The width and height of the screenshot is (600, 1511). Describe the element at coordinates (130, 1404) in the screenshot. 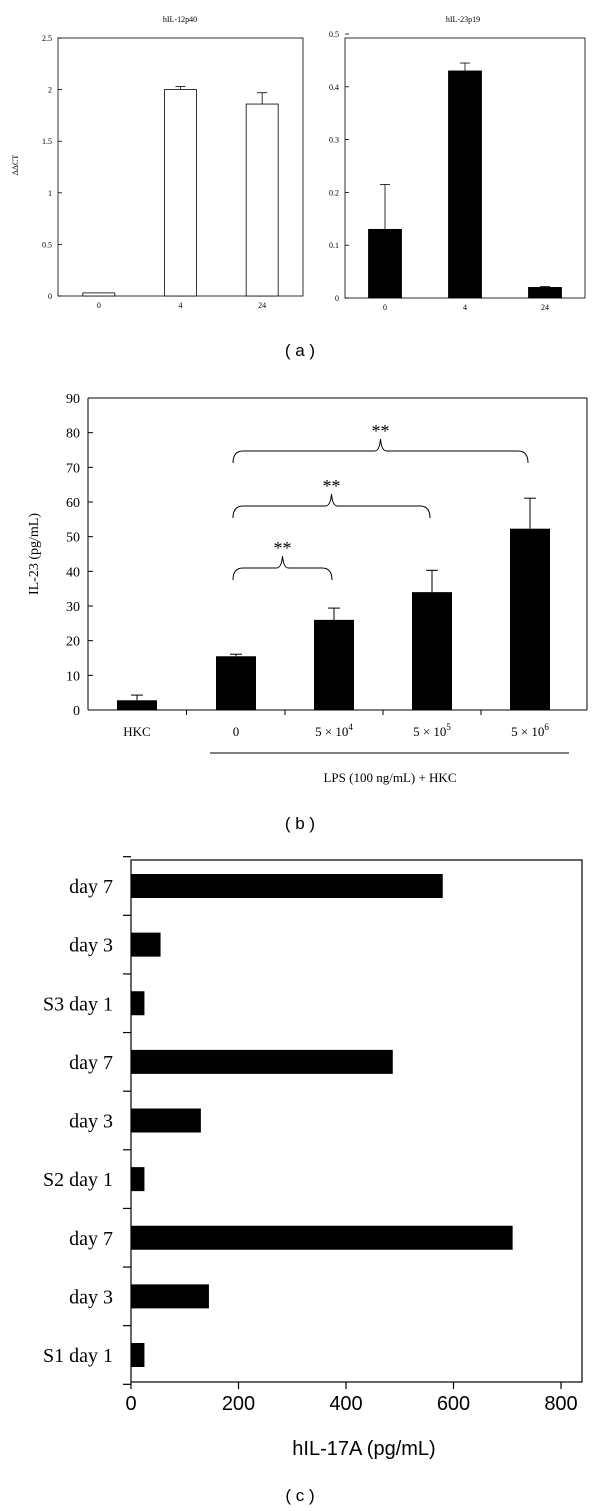

I see `c-xtick-label: 0` at that location.